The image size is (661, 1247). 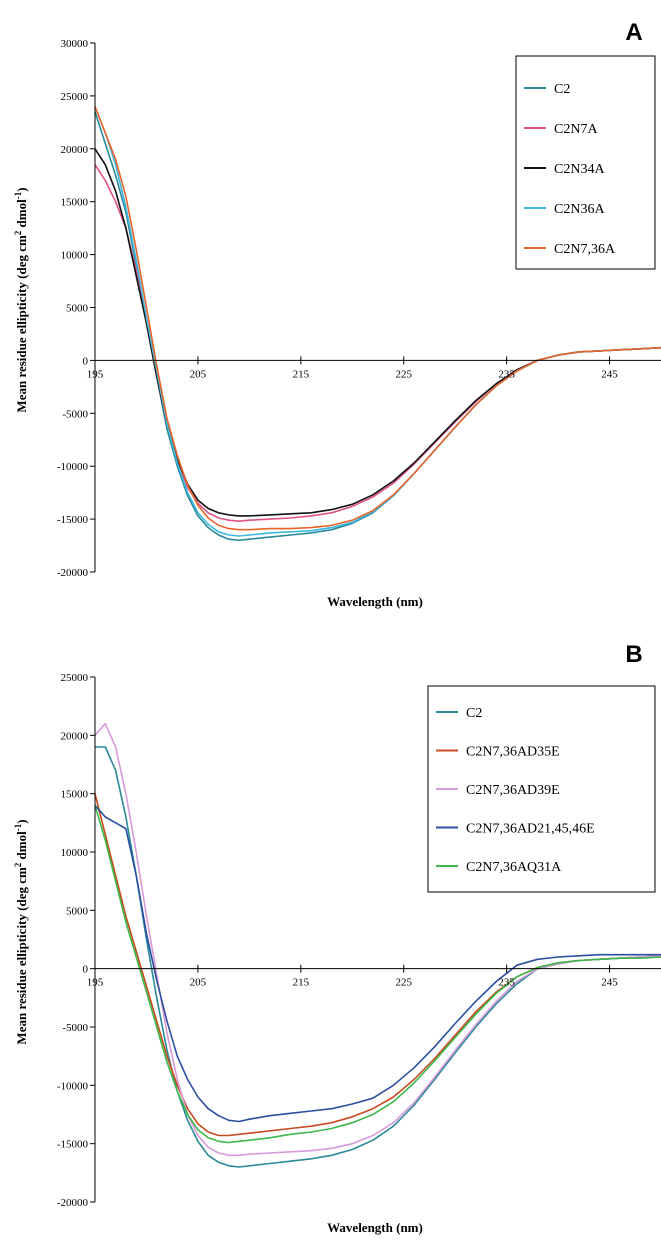 I want to click on legend-label: C2N7,36AD21,45,46E, so click(x=530, y=829).